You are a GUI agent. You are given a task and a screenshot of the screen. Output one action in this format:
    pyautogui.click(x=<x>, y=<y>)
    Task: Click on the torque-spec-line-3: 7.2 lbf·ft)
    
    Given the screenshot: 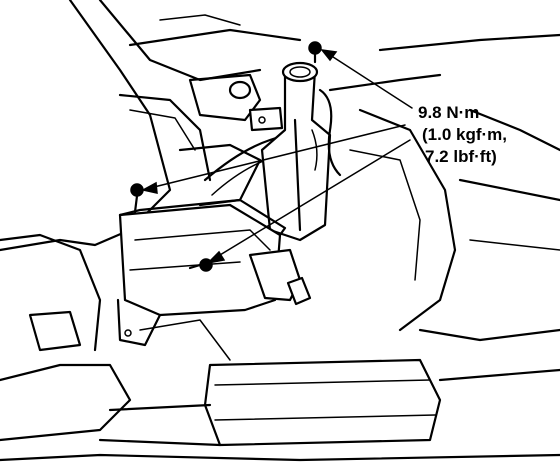 What is the action you would take?
    pyautogui.click(x=461, y=156)
    